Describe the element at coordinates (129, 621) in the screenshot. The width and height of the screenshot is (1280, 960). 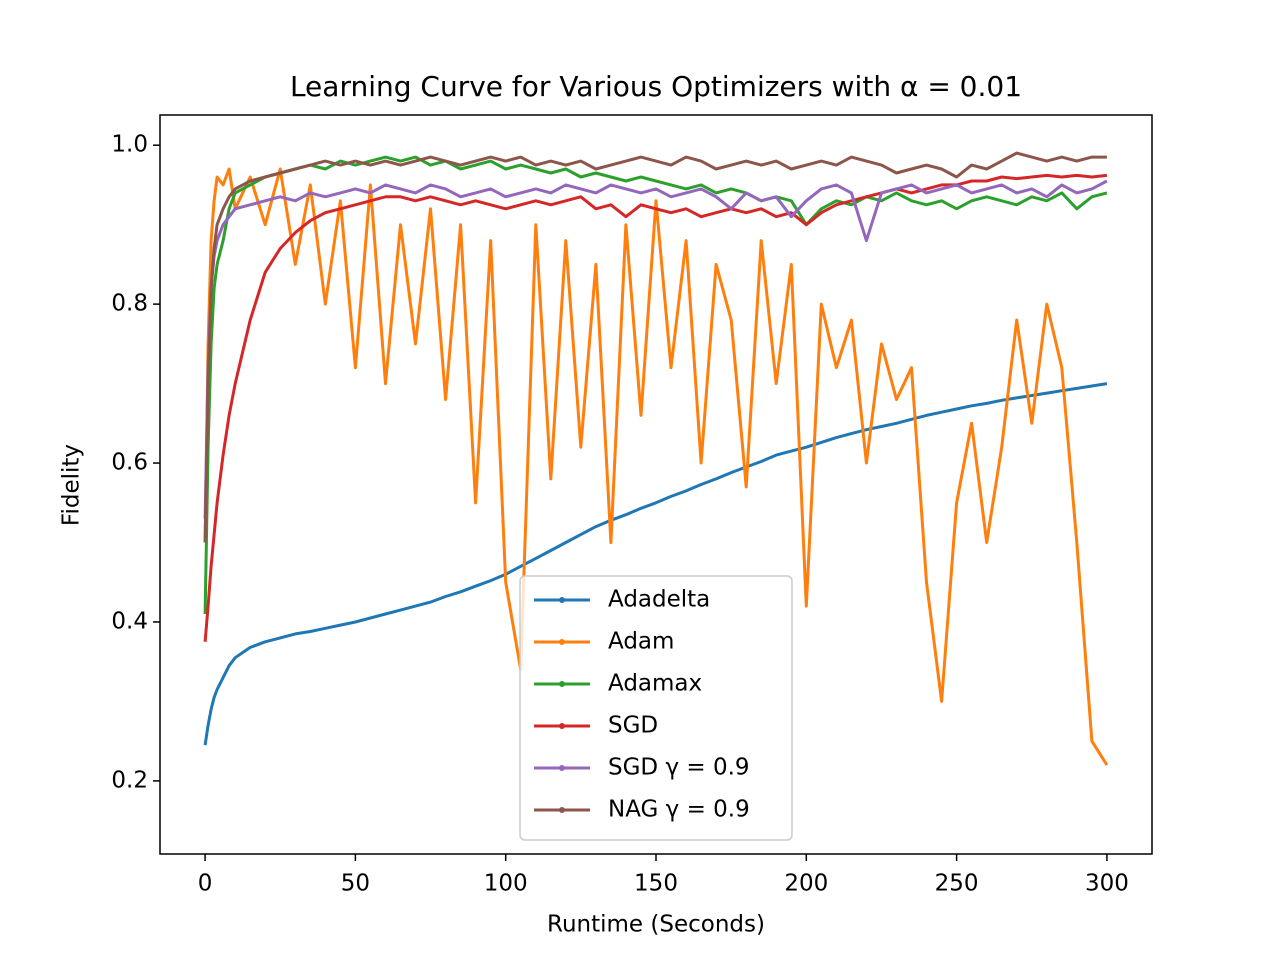
I see `y-tick-label: 0.4` at that location.